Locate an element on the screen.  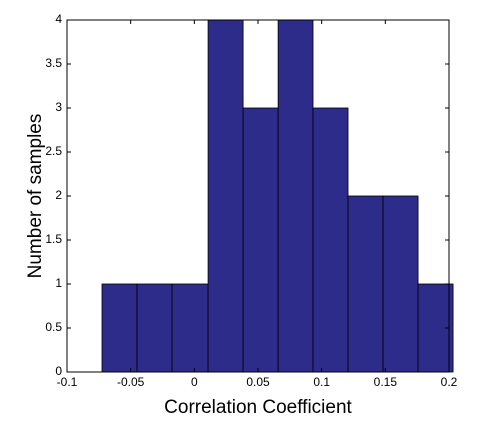
x-tick-label: -0.1 is located at coordinates (67, 382).